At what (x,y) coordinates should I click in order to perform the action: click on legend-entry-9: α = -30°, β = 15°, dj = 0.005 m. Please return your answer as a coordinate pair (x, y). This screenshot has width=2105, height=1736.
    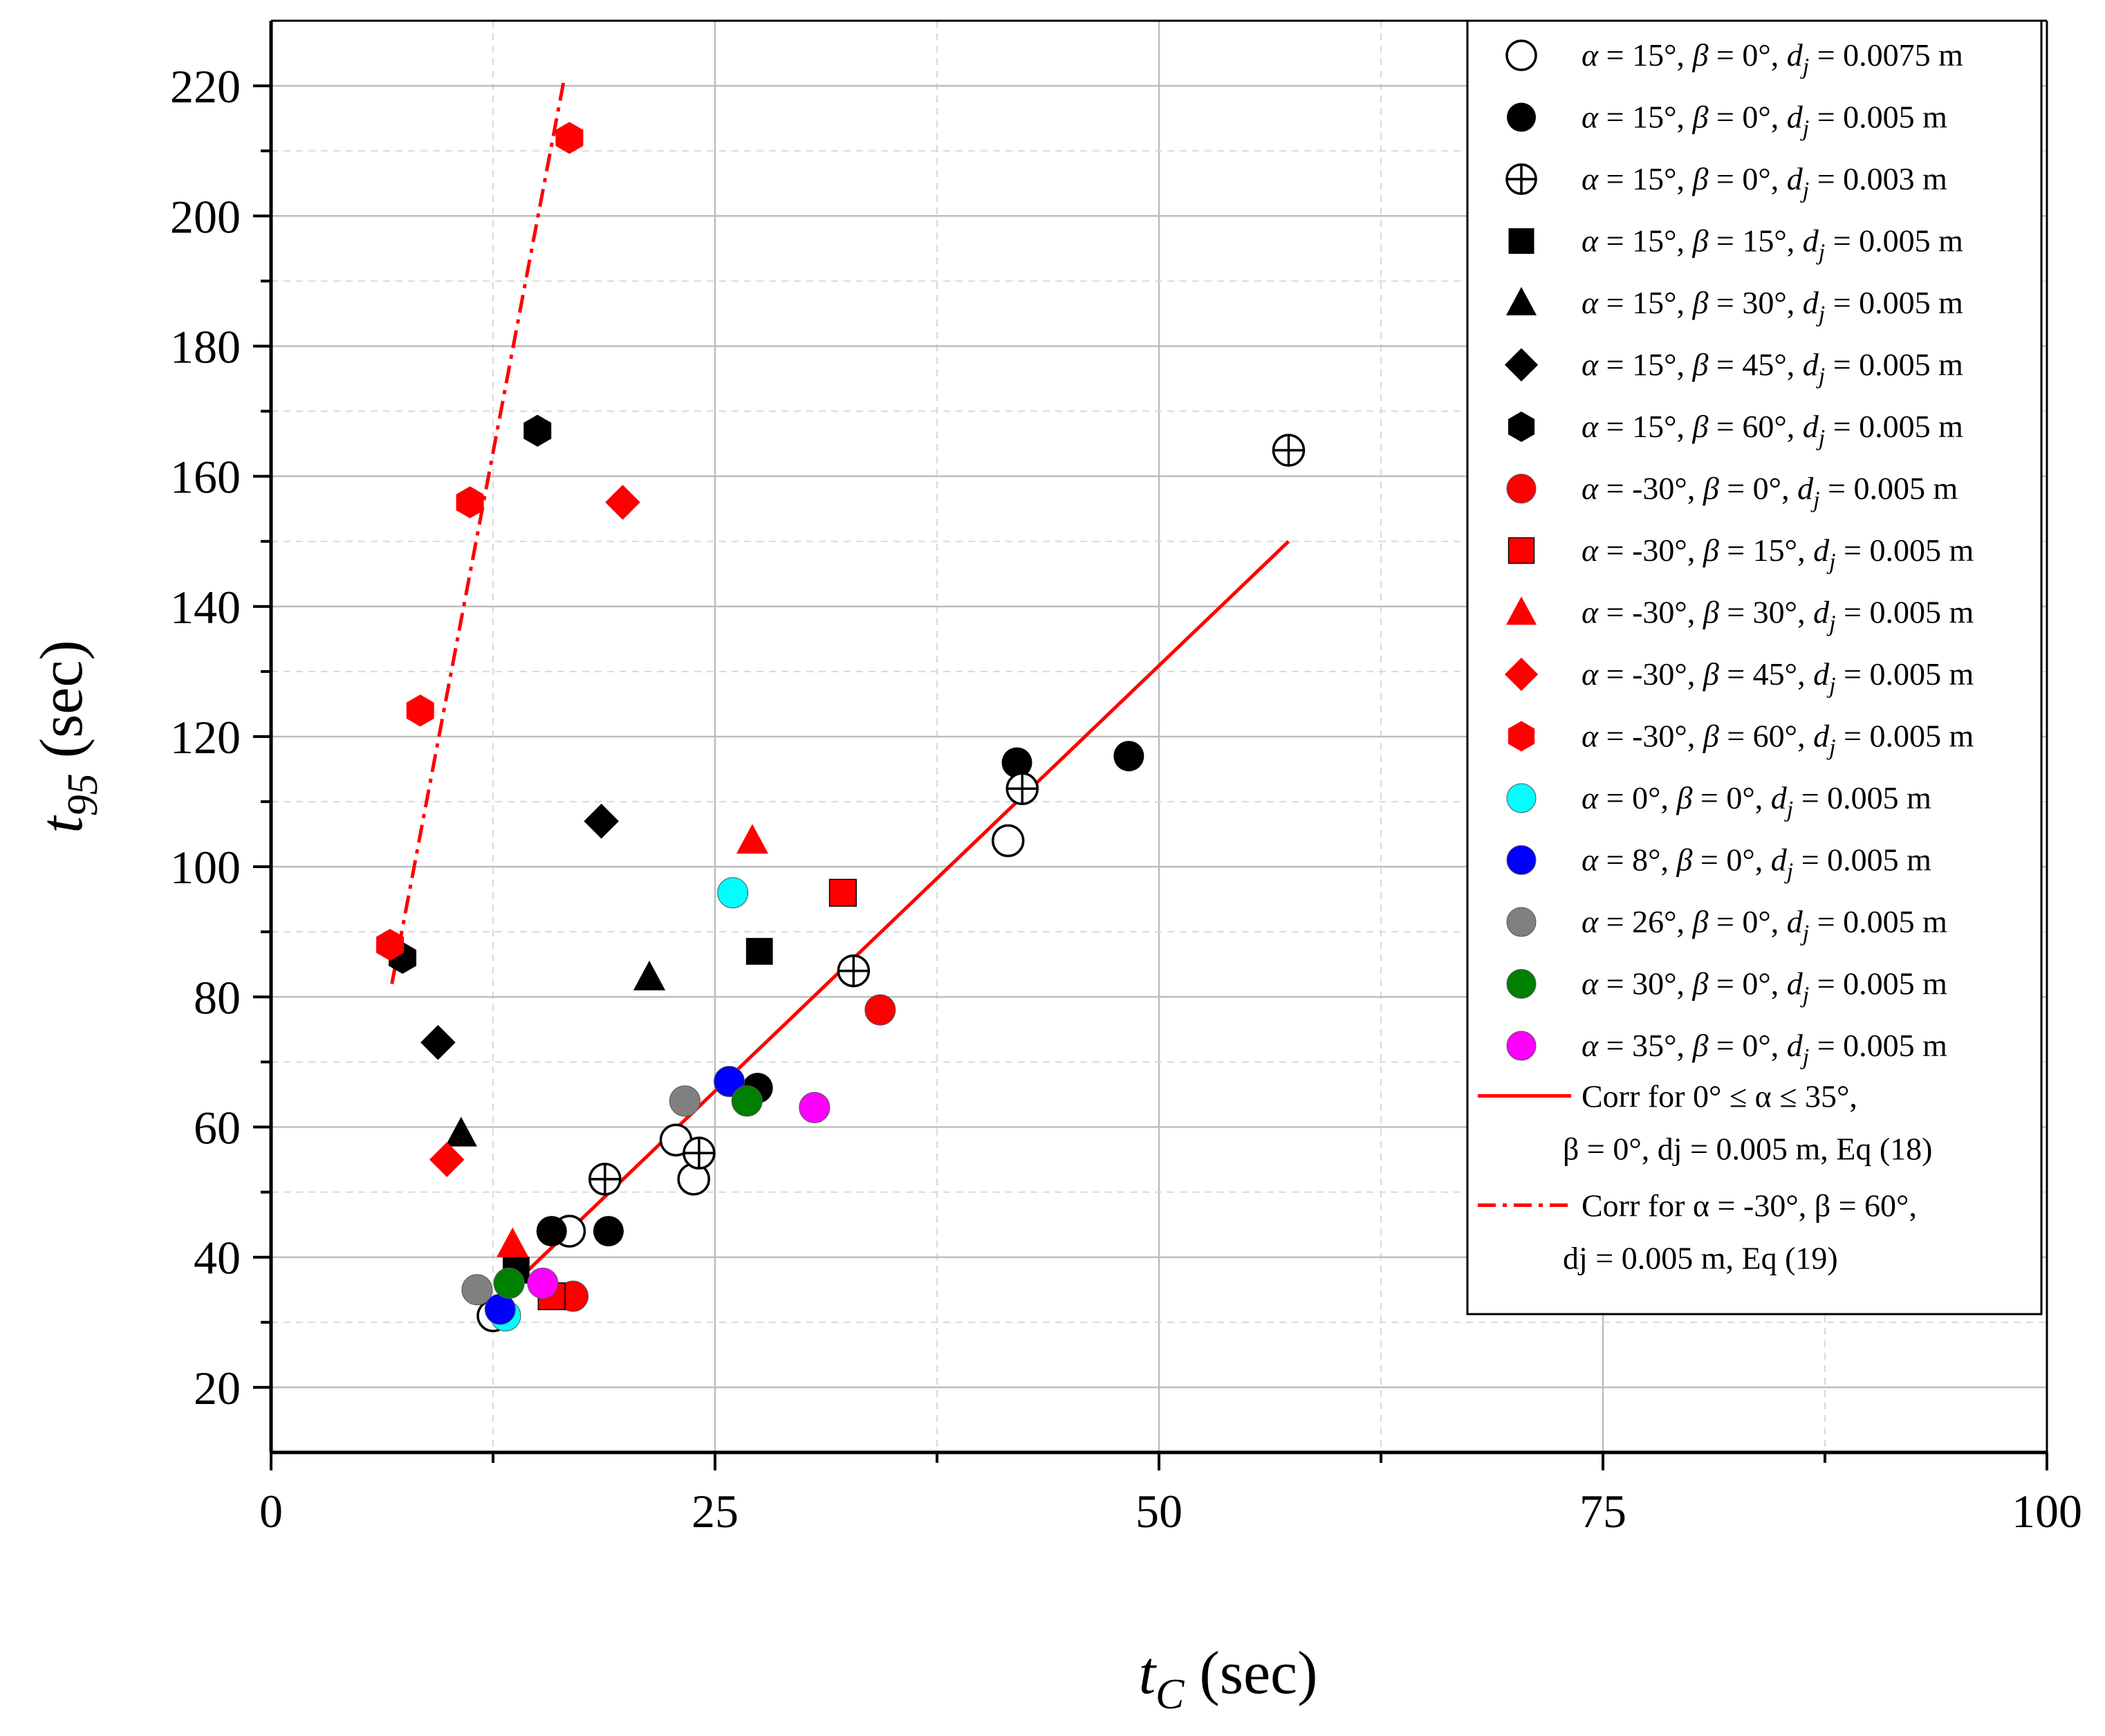
    Looking at the image, I should click on (1741, 554).